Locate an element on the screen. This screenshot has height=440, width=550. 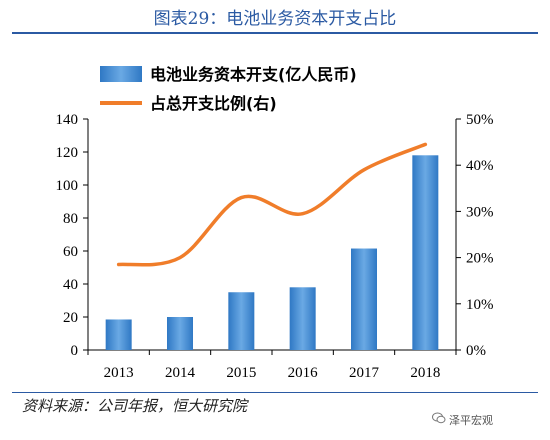
watermark-label: 泽平宏观 is located at coordinates (471, 420).